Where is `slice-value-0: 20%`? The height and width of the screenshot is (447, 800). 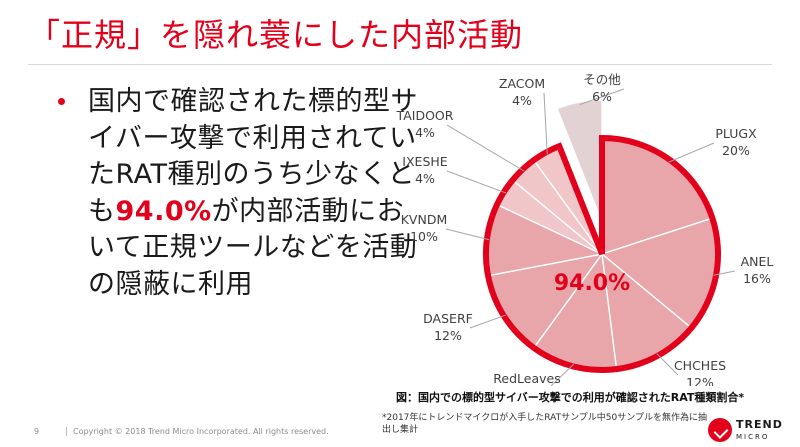
slice-value-0: 20% is located at coordinates (736, 150).